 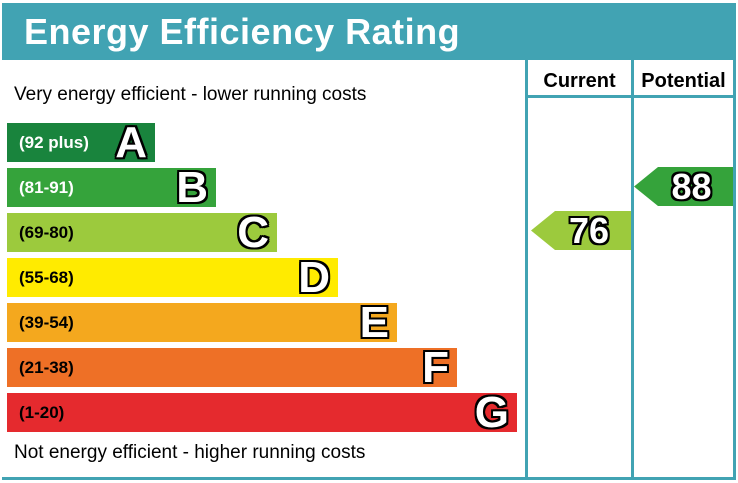 What do you see at coordinates (202, 322) in the screenshot?
I see `band-row-e: (39-54) E` at bounding box center [202, 322].